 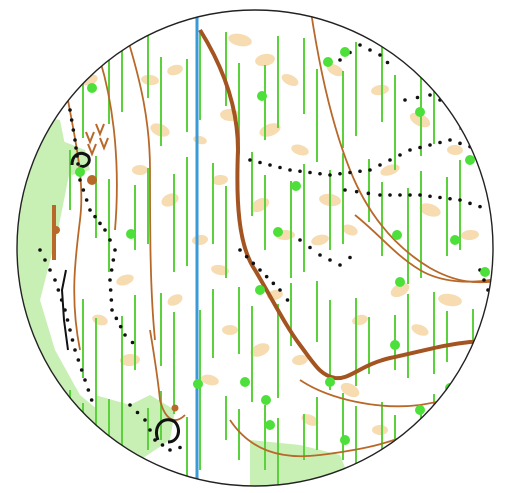 What do you see at coordinates (97, 140) in the screenshot?
I see `brown-v-marks` at bounding box center [97, 140].